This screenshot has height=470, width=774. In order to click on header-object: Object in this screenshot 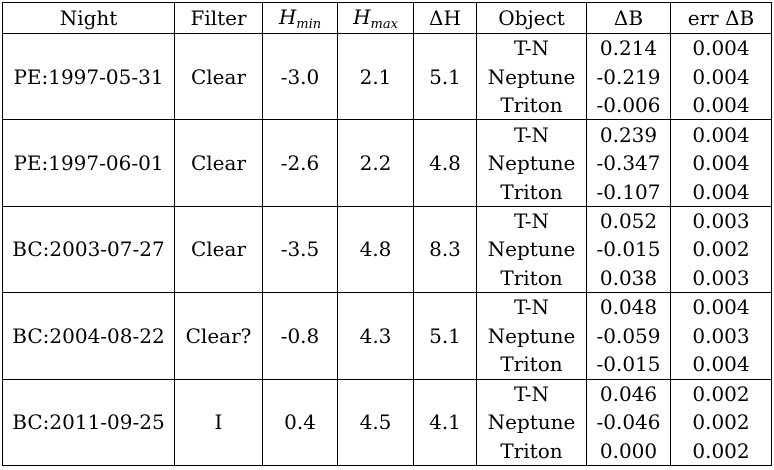, I will do `click(531, 18)`.